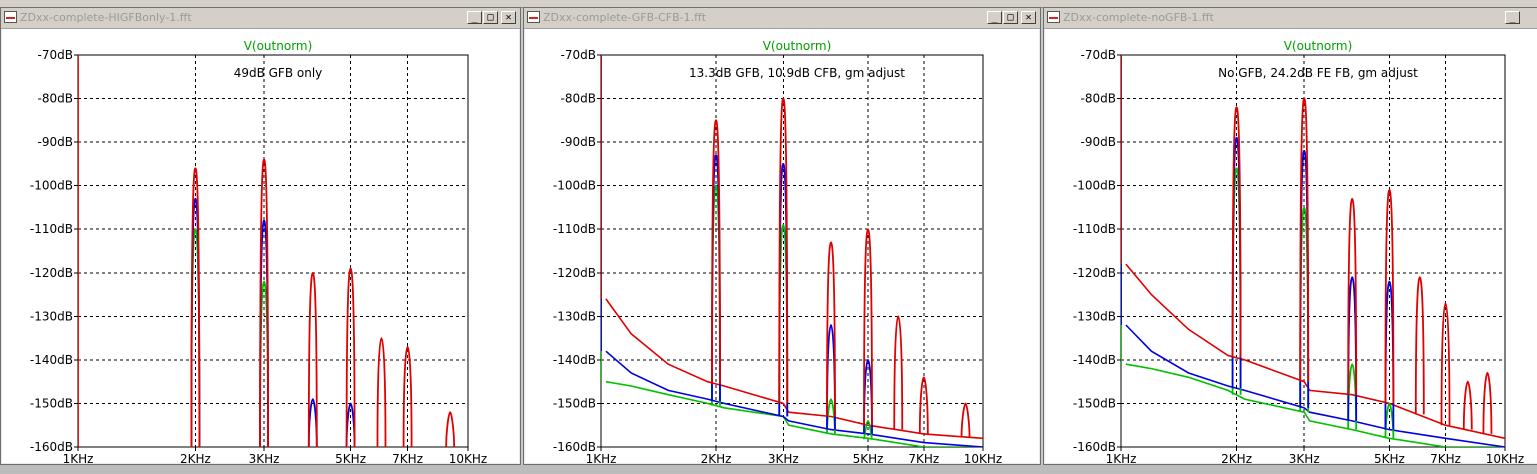 The image size is (1537, 474). What do you see at coordinates (106, 17) in the screenshot?
I see `window-title: ZDxx-complete-HIGFBonly-1.fft` at bounding box center [106, 17].